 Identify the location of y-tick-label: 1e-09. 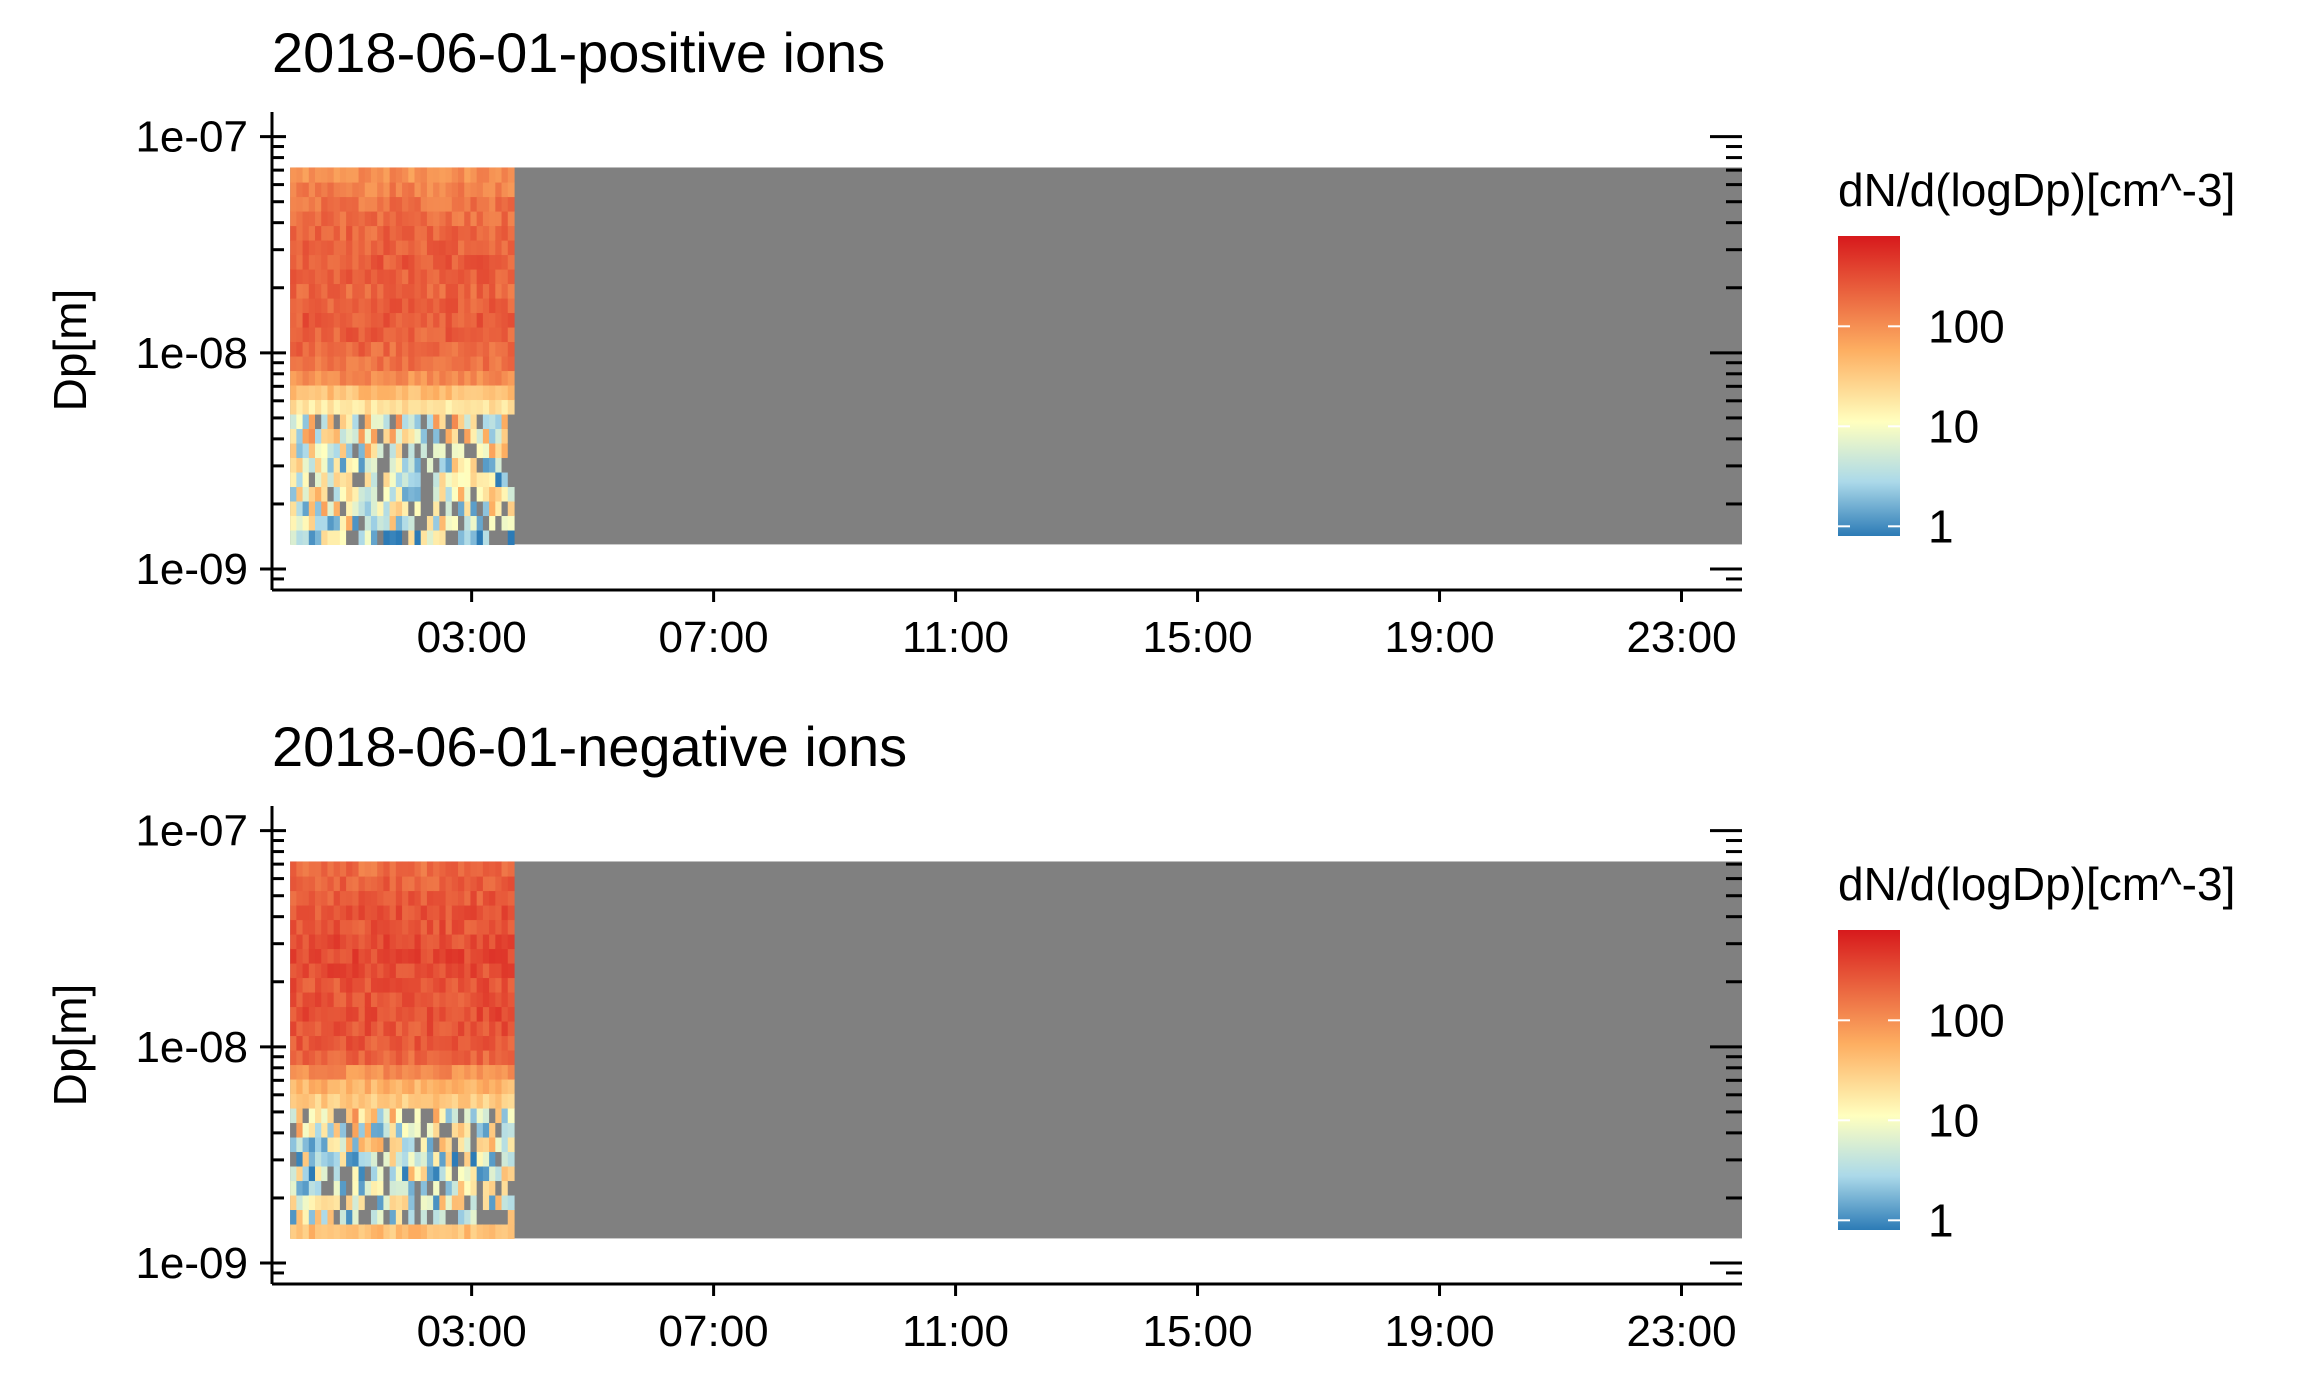
(191, 569).